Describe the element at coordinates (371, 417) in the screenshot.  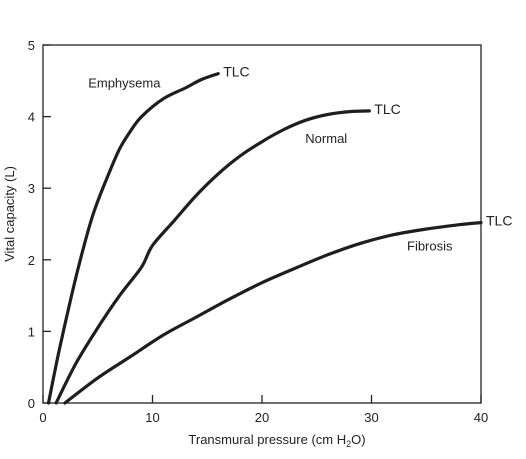
I see `x-tick-label: 30` at that location.